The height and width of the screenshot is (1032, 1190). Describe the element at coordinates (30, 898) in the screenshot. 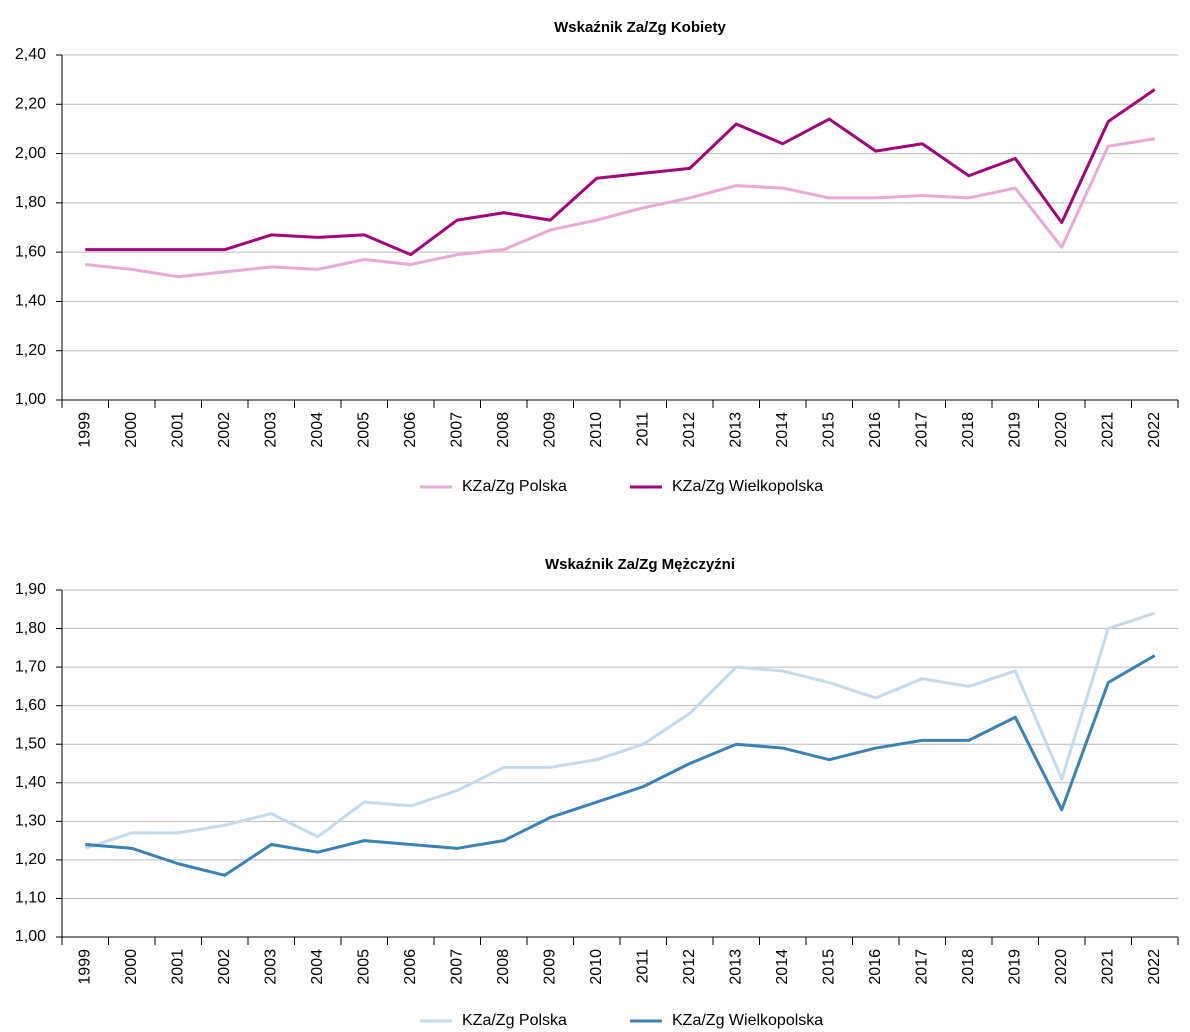

I see `y-tick-label: 1,10` at that location.